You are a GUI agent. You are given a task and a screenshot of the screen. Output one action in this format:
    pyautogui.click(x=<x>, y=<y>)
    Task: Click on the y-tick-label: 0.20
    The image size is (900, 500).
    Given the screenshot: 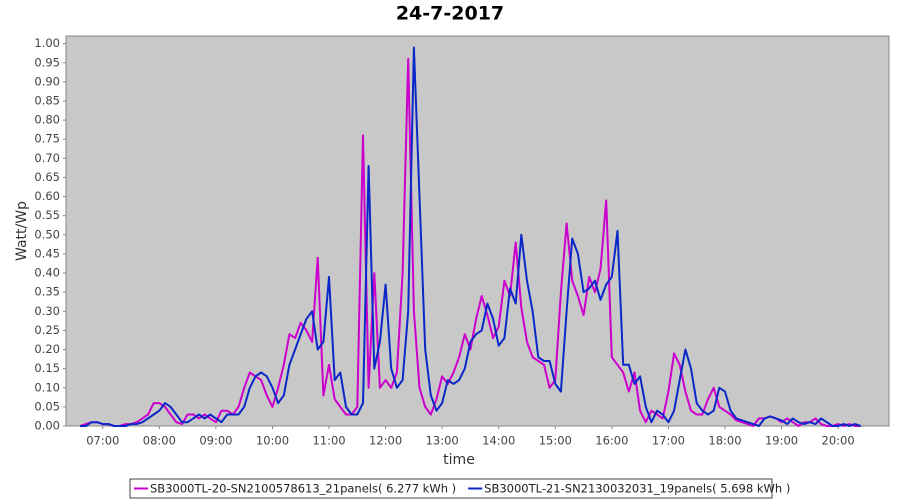 What is the action you would take?
    pyautogui.click(x=47, y=349)
    